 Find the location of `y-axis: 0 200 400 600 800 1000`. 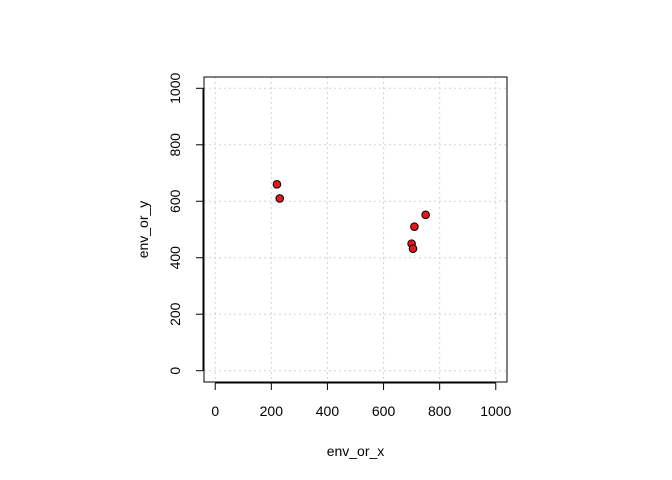

y-axis: 0 200 400 600 800 1000 is located at coordinates (185, 224).